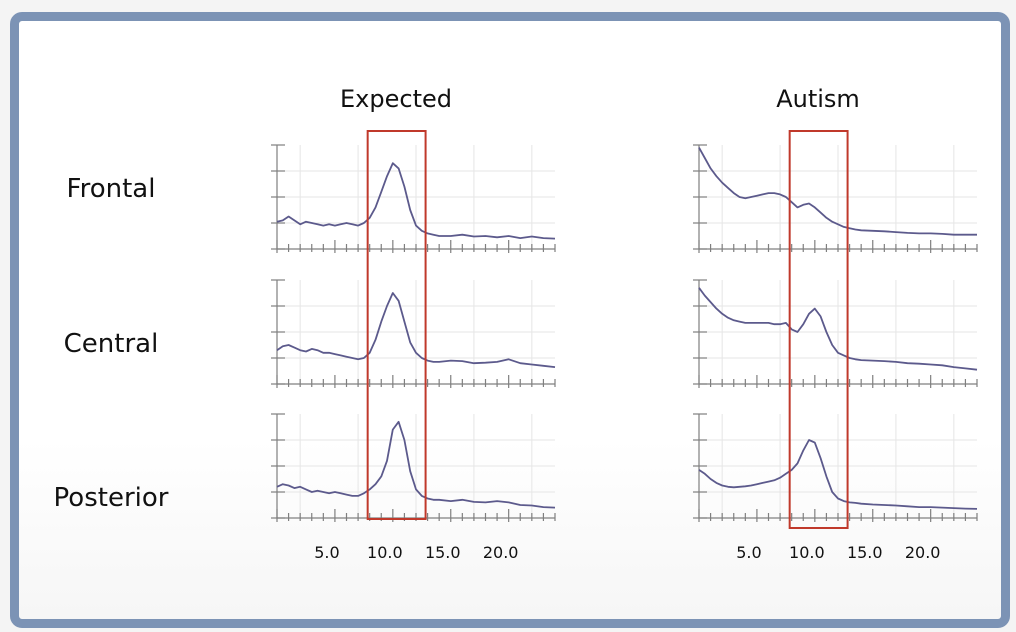 This screenshot has width=1016, height=632. I want to click on row-label-posterior: Posterior, so click(111, 498).